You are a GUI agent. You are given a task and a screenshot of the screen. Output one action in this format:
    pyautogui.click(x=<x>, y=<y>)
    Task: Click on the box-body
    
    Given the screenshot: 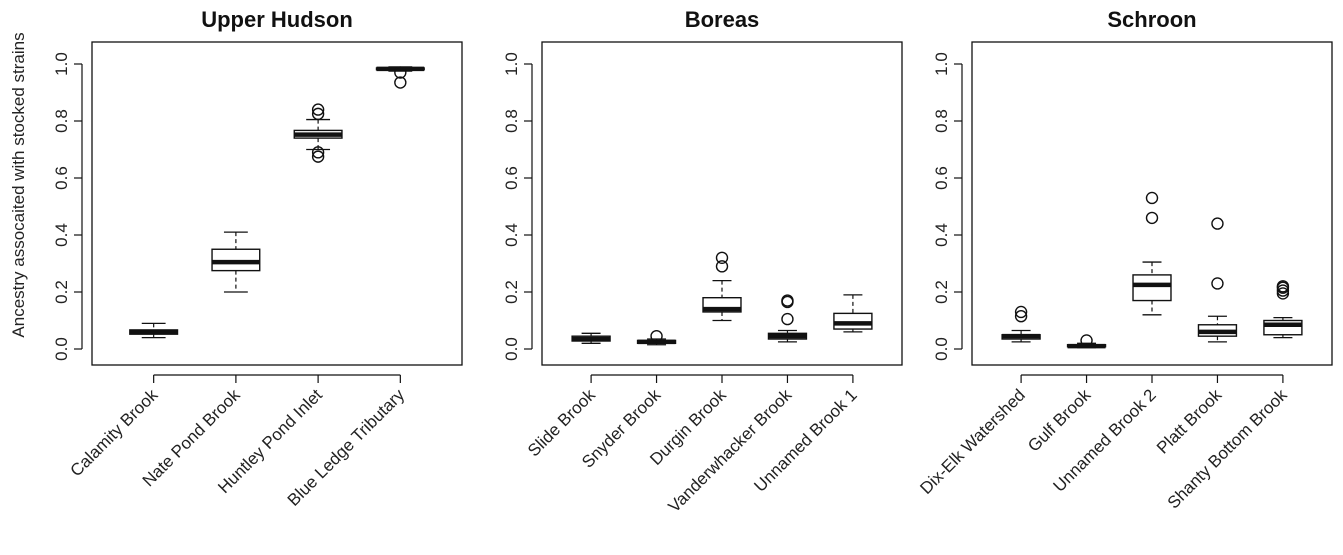 What is the action you would take?
    pyautogui.click(x=1152, y=288)
    